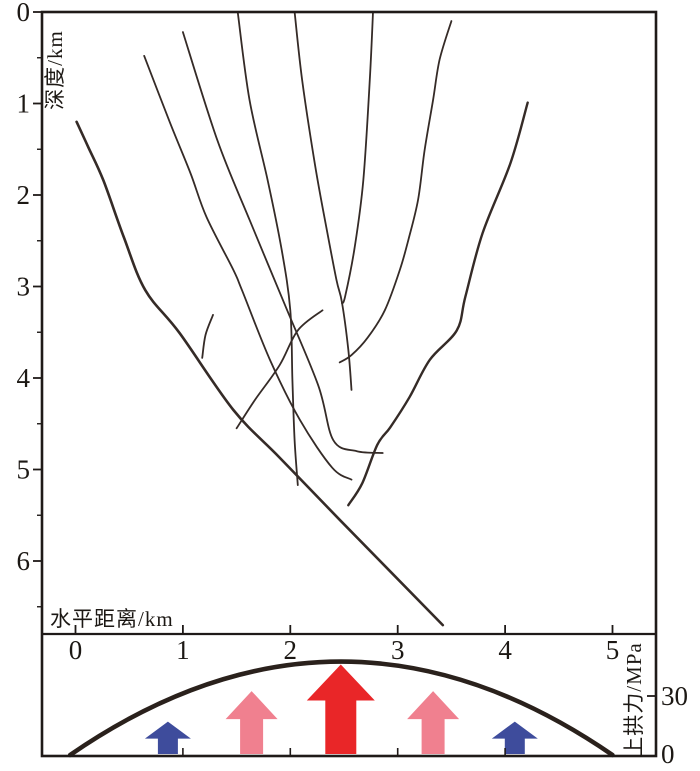 The image size is (700, 771). Describe the element at coordinates (24, 561) in the screenshot. I see `depth-tick-label: 6` at that location.